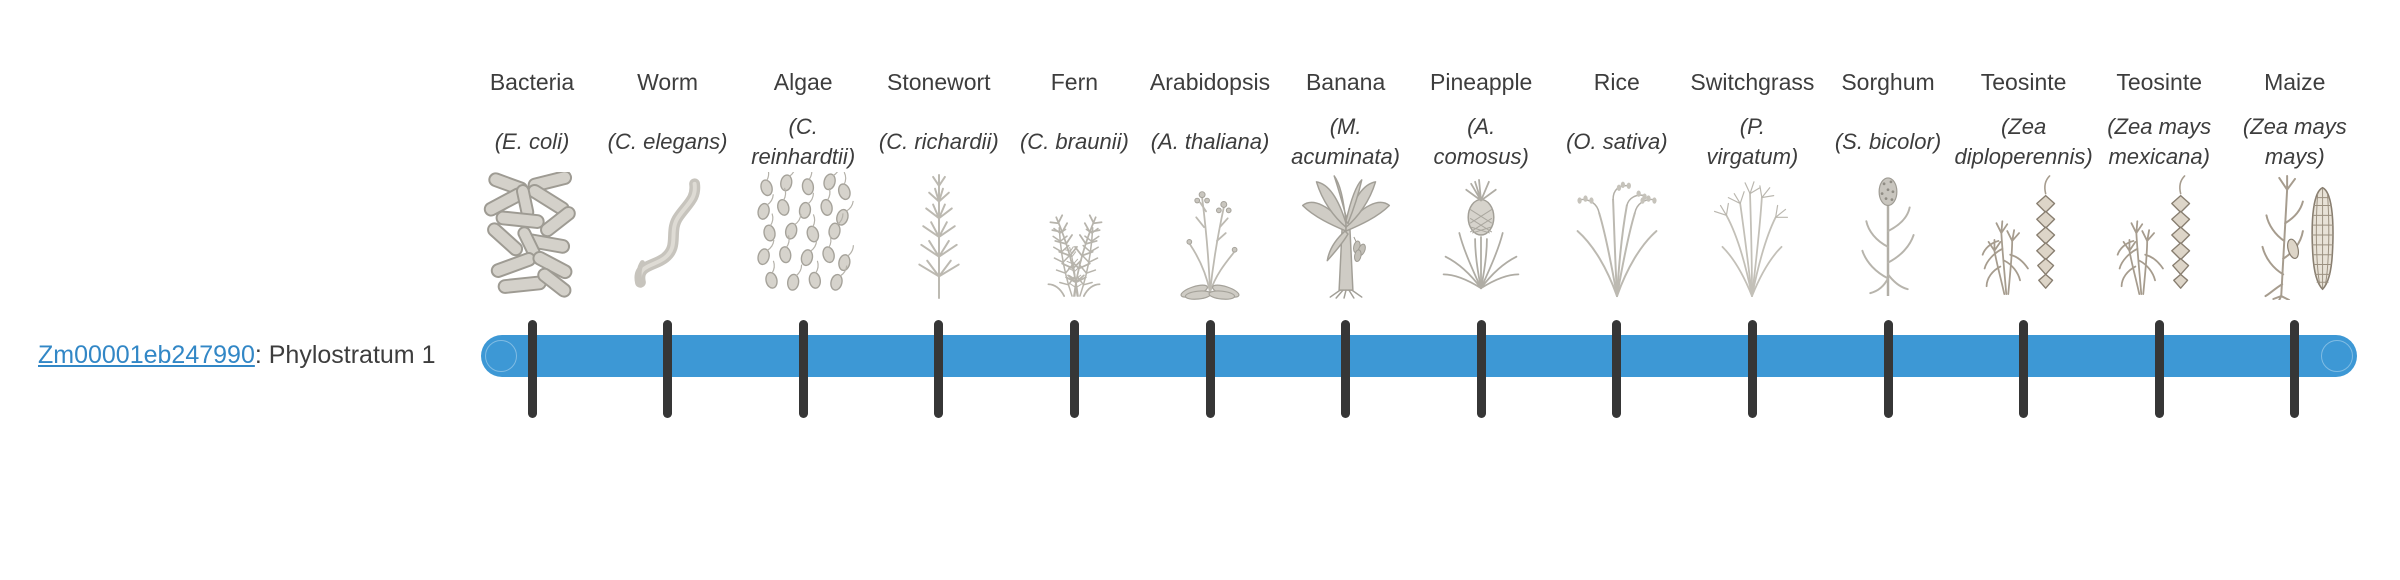 The width and height of the screenshot is (2400, 580). What do you see at coordinates (1616, 82) in the screenshot?
I see `organism-name: Rice` at bounding box center [1616, 82].